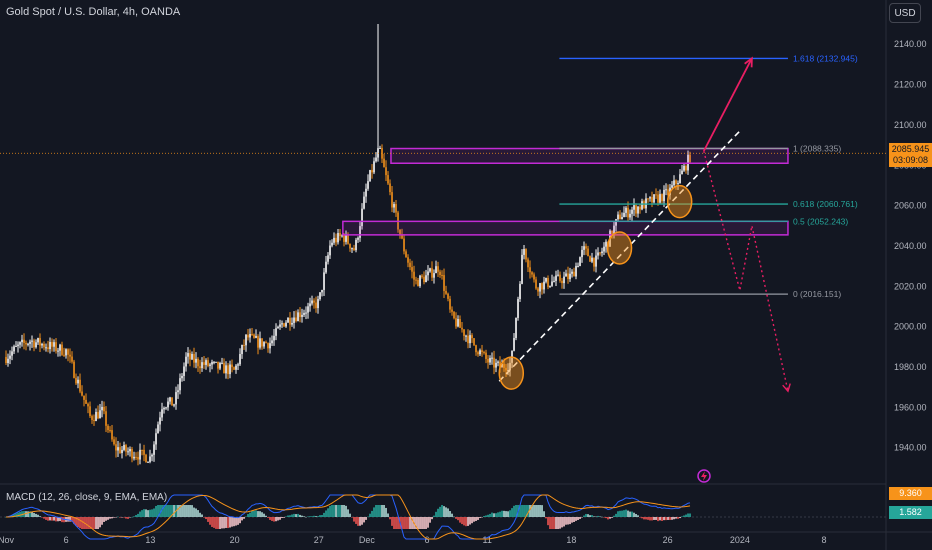 Image resolution: width=932 pixels, height=550 pixels. Describe the element at coordinates (820, 221) in the screenshot. I see `fib-level-label: 0.5 (2052.243)` at that location.